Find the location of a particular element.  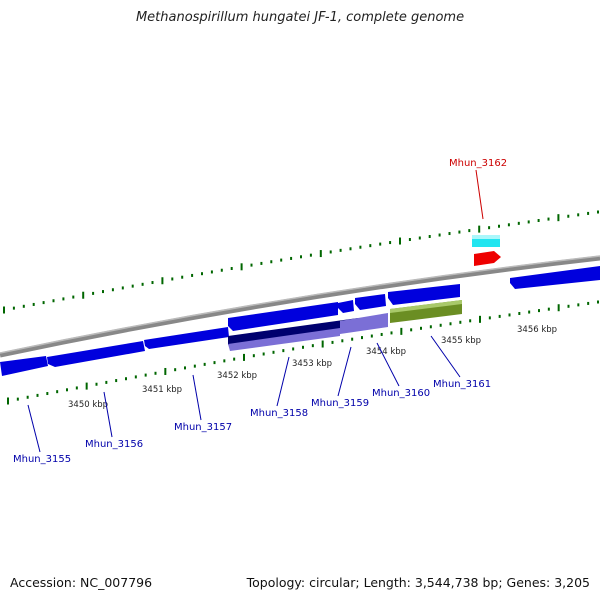

gene-label: Mhun_3155 is located at coordinates (42, 459).